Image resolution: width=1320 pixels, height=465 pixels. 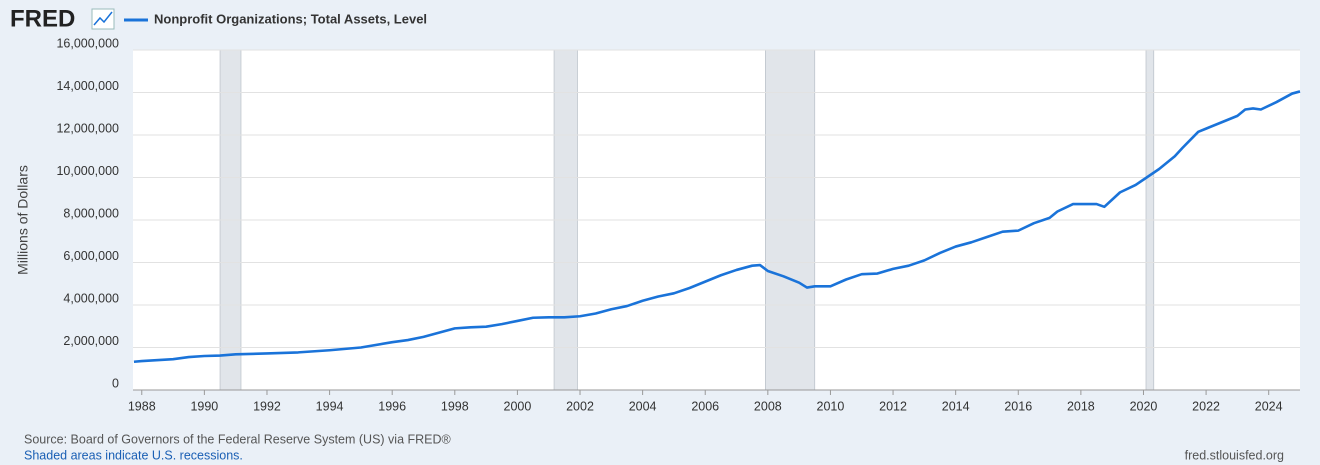 What do you see at coordinates (91, 256) in the screenshot?
I see `y-tick-label: 6,000,000` at bounding box center [91, 256].